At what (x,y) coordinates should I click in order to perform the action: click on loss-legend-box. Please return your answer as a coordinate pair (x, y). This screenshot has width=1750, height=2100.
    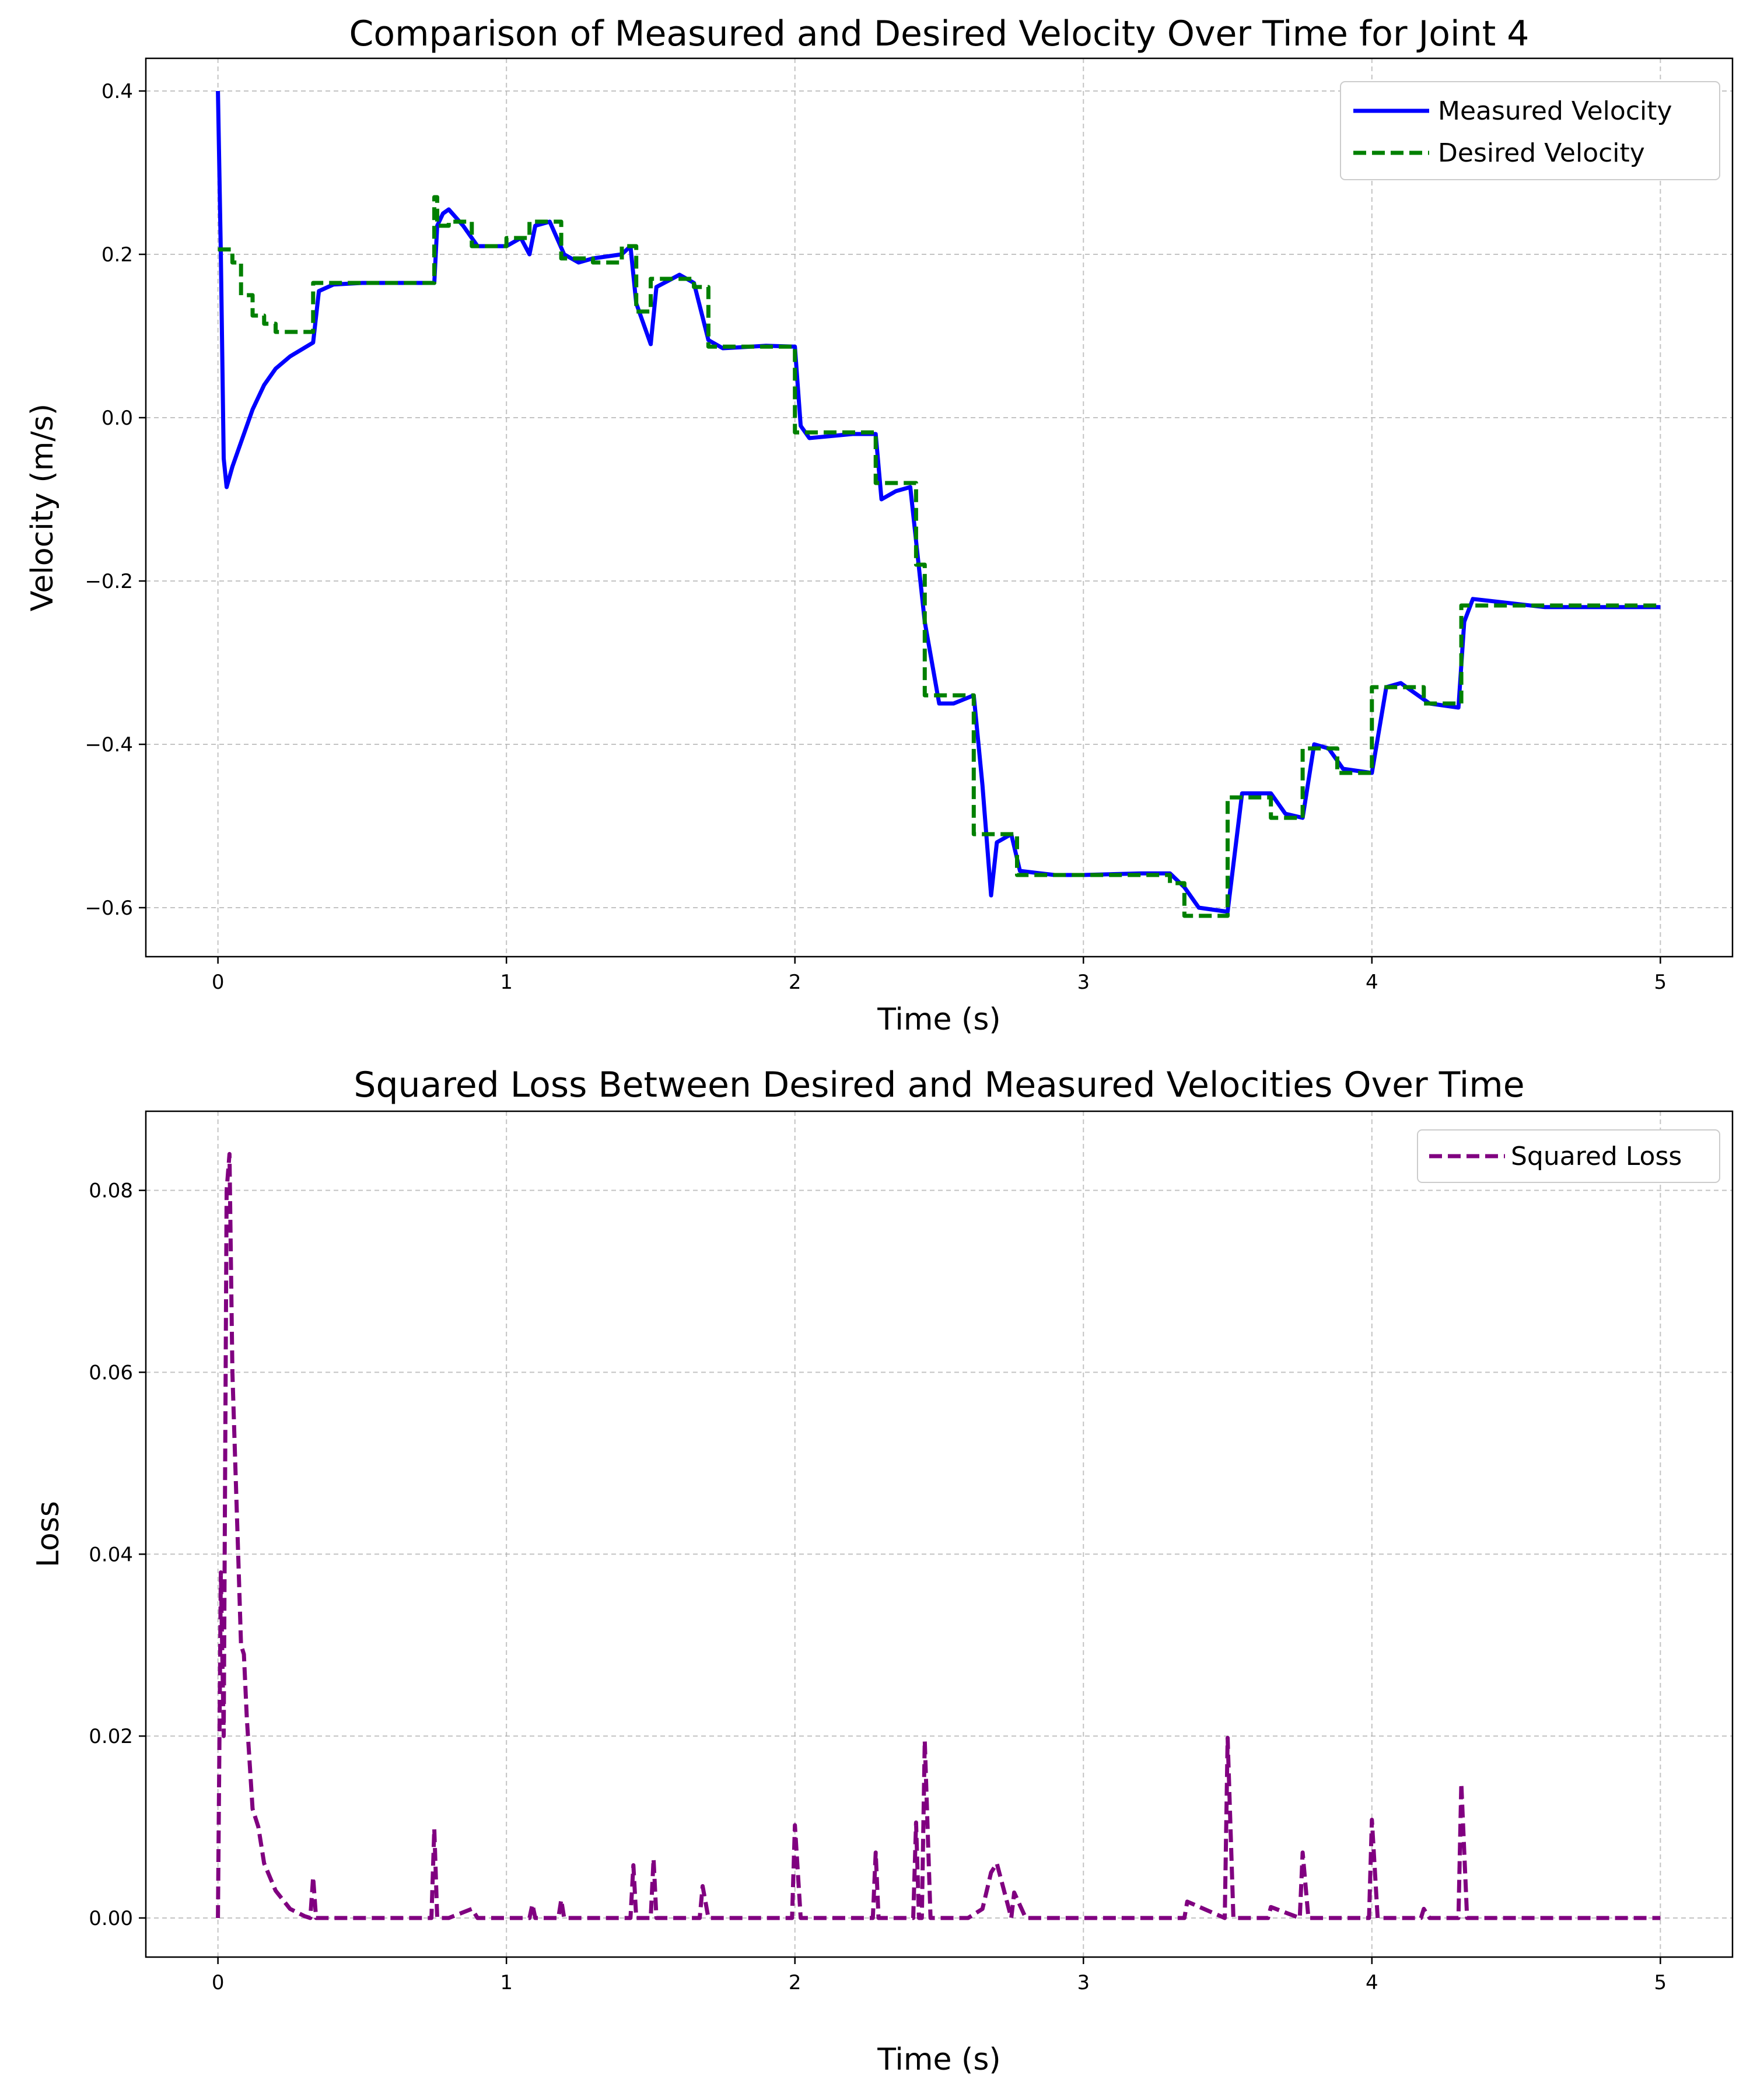
    Looking at the image, I should click on (1568, 1156).